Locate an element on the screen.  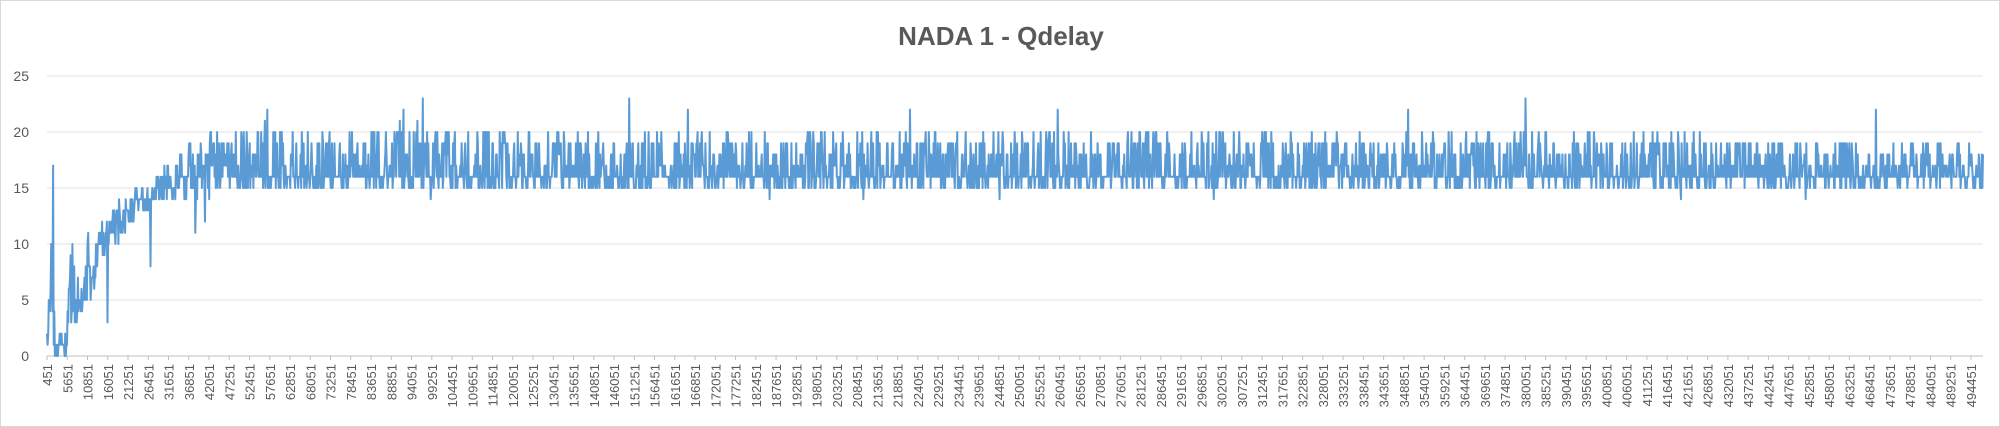
x-tick-label: 421651 is located at coordinates (1687, 385).